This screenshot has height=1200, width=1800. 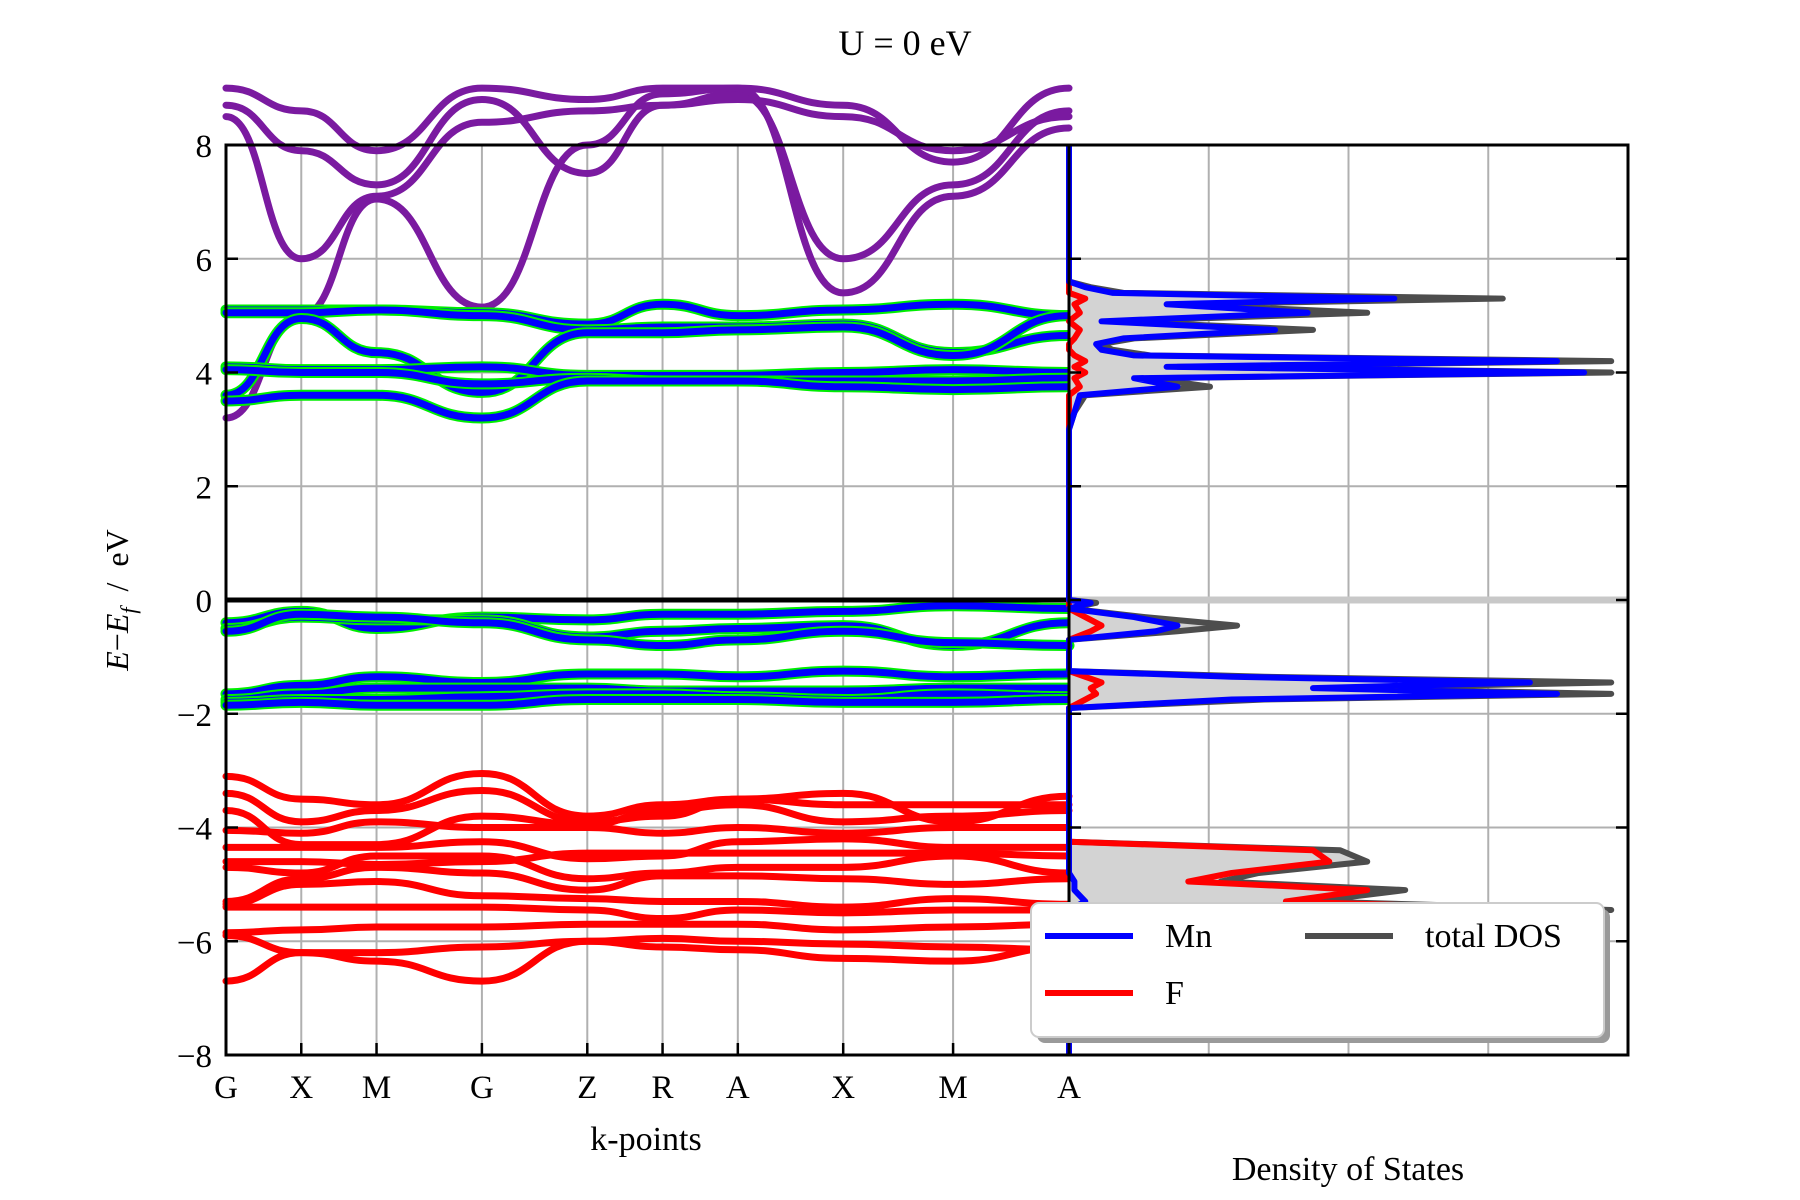 I want to click on y-tick-label-3: 2, so click(x=204, y=488).